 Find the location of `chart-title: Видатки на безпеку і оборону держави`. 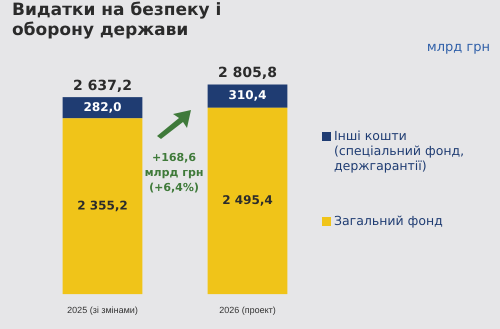

chart-title: Видатки на безпеку і оборону держави is located at coordinates (117, 20).